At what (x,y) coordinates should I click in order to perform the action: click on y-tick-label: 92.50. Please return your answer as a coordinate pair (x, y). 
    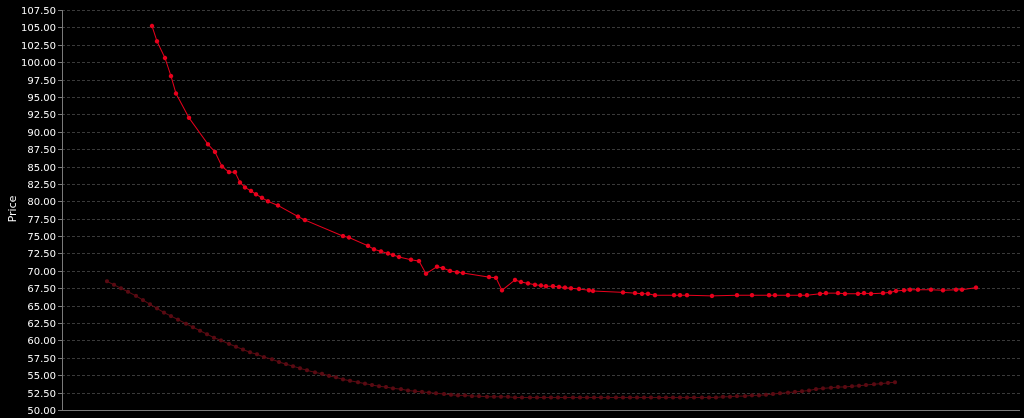
    Looking at the image, I should click on (41, 115).